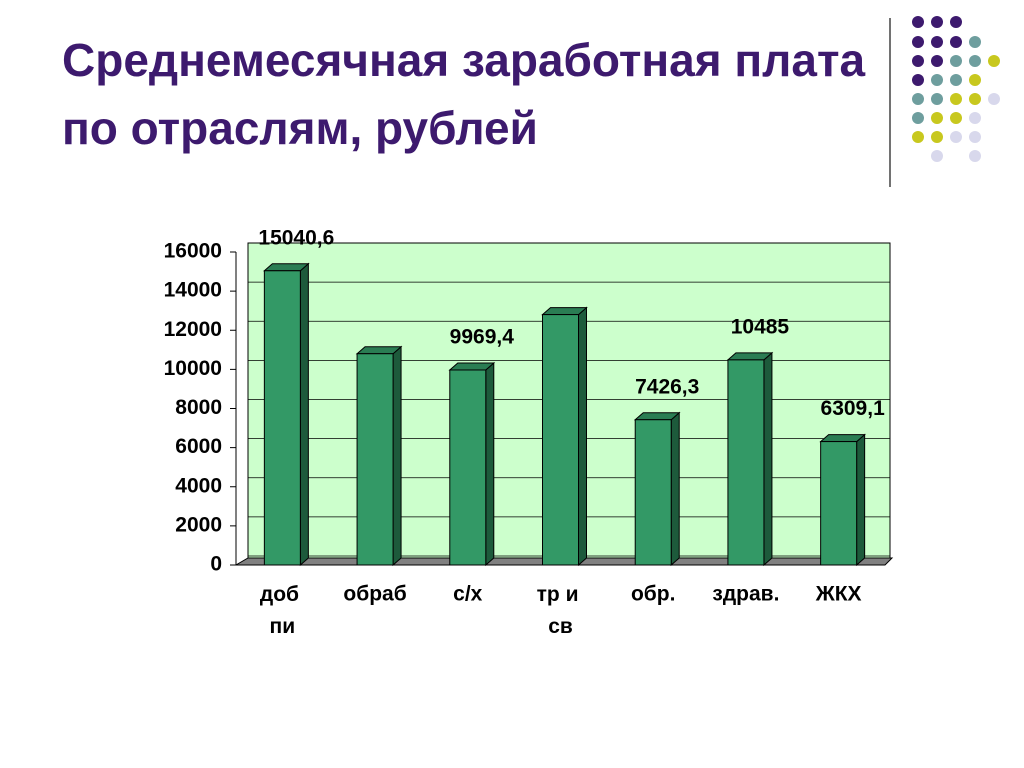 This screenshot has width=1024, height=768. I want to click on x-tick-label: ЖКХ, so click(838, 594).